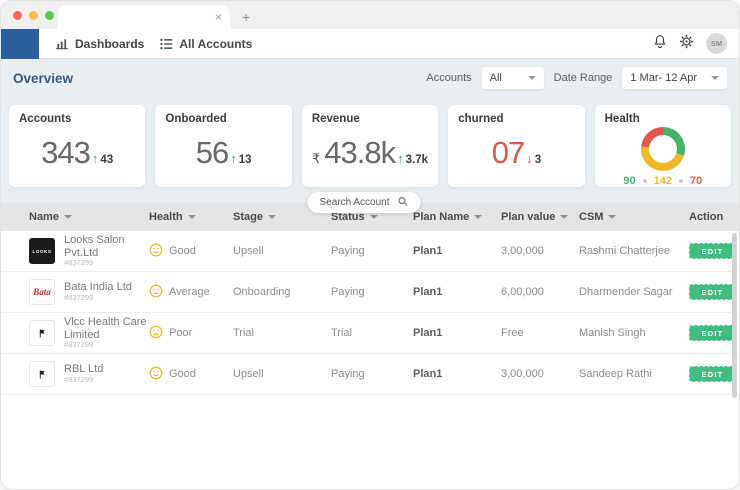  I want to click on column-header-stage: Stage, so click(282, 217).